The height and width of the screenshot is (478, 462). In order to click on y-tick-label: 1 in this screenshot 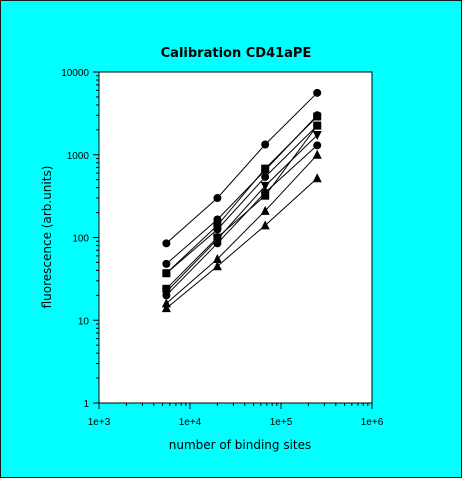, I will do `click(86, 404)`.